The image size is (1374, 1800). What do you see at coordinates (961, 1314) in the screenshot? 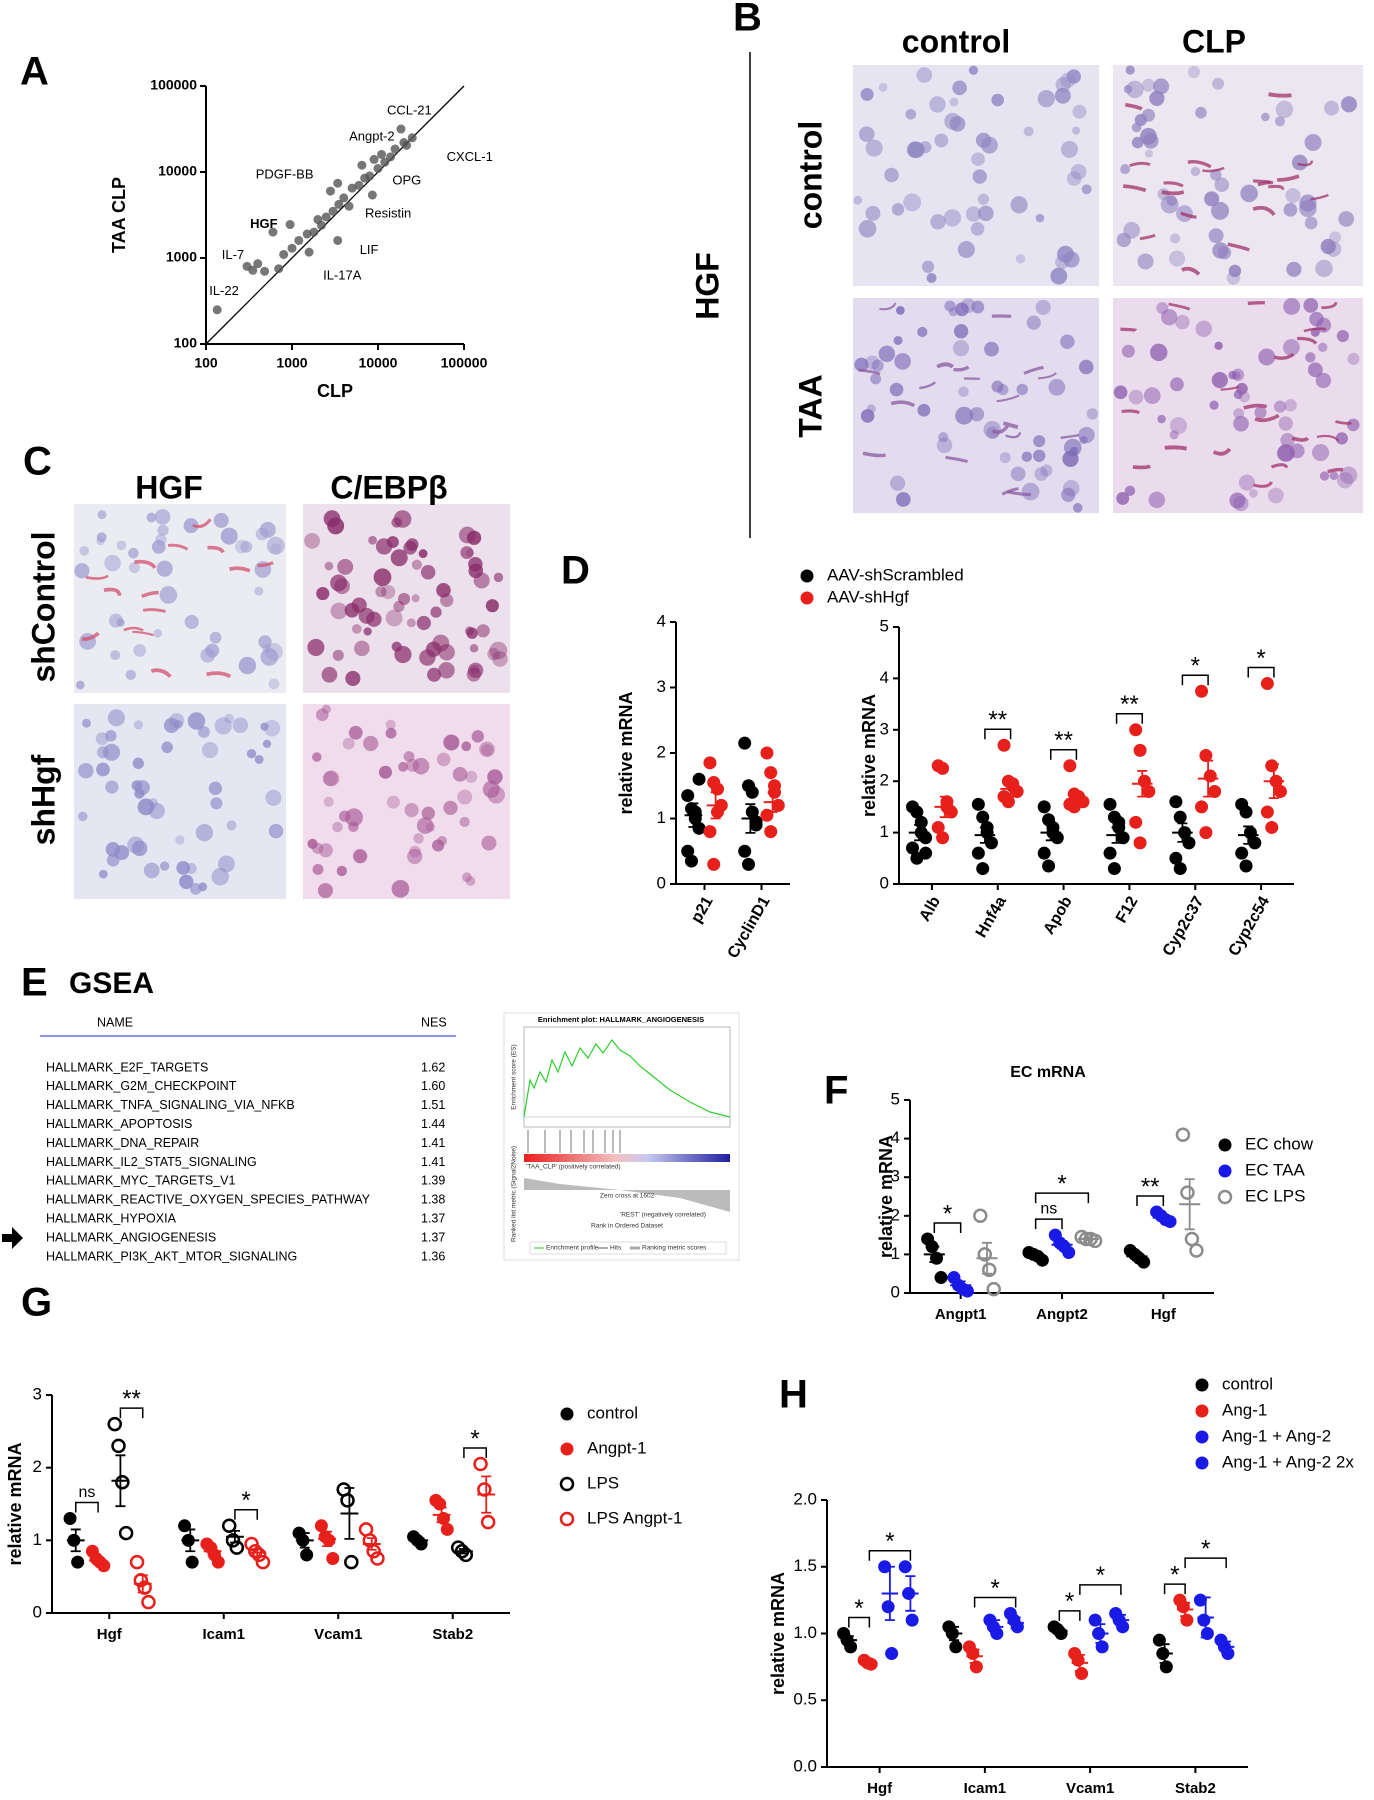
I see `x-tick-label: Angpt1` at bounding box center [961, 1314].